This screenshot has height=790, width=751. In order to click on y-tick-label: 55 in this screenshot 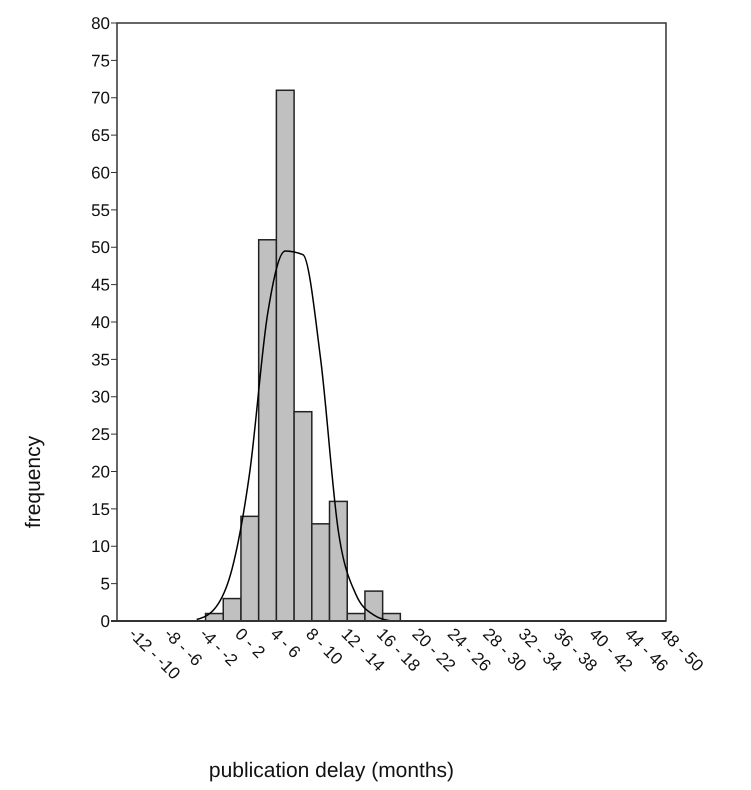, I will do `click(100, 210)`.